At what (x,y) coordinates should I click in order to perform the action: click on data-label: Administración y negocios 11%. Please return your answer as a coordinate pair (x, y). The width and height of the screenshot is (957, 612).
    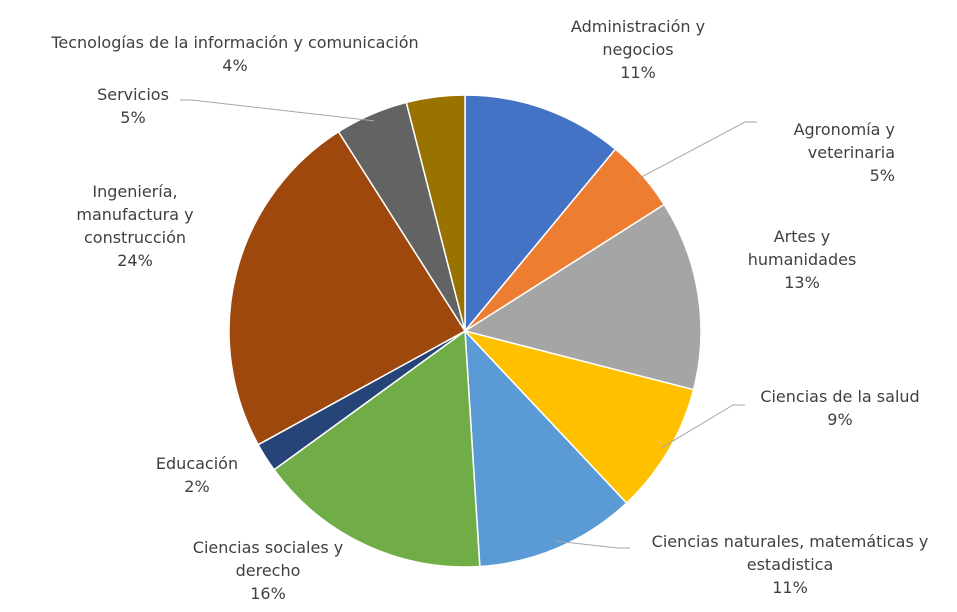
    Looking at the image, I should click on (638, 49).